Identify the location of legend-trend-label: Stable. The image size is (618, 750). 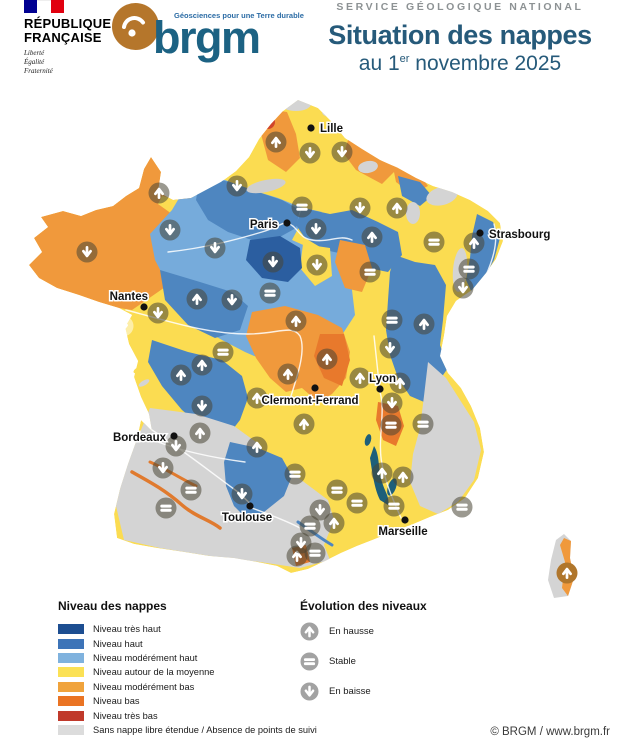
(342, 661).